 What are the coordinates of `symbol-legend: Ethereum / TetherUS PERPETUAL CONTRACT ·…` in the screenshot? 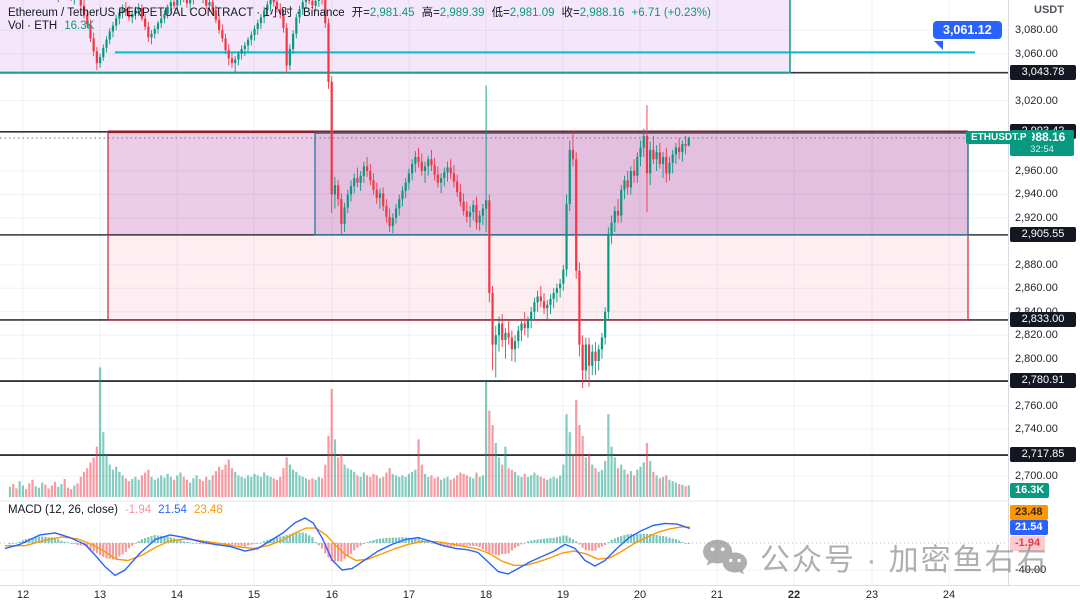 It's located at (359, 12).